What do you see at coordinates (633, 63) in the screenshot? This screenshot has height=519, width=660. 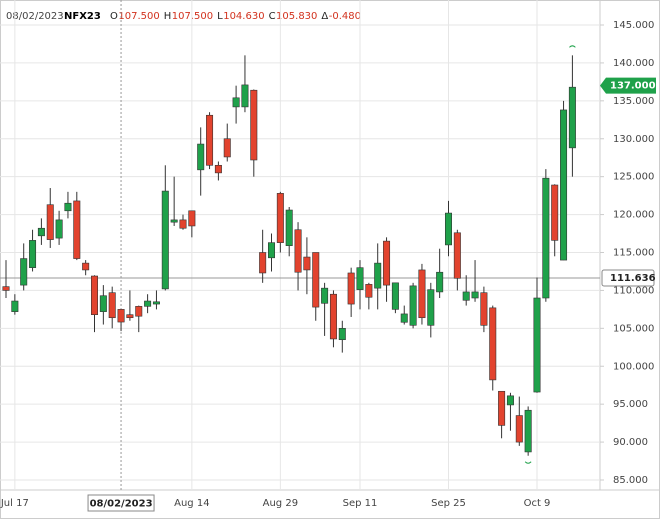 I see `y-tick-label: 140.000` at bounding box center [633, 63].